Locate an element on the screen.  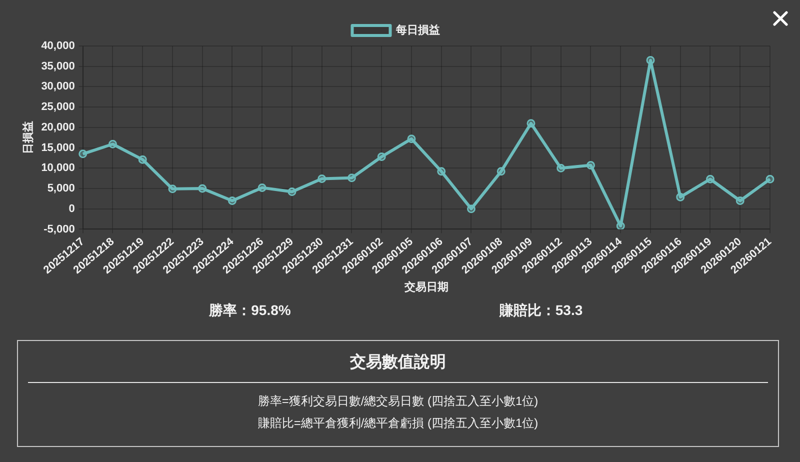
y-tick-label: -5,000 is located at coordinates (59, 229).